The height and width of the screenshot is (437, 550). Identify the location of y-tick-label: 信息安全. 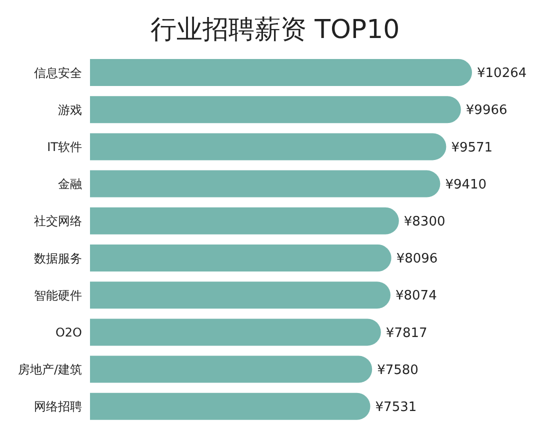
(58, 73).